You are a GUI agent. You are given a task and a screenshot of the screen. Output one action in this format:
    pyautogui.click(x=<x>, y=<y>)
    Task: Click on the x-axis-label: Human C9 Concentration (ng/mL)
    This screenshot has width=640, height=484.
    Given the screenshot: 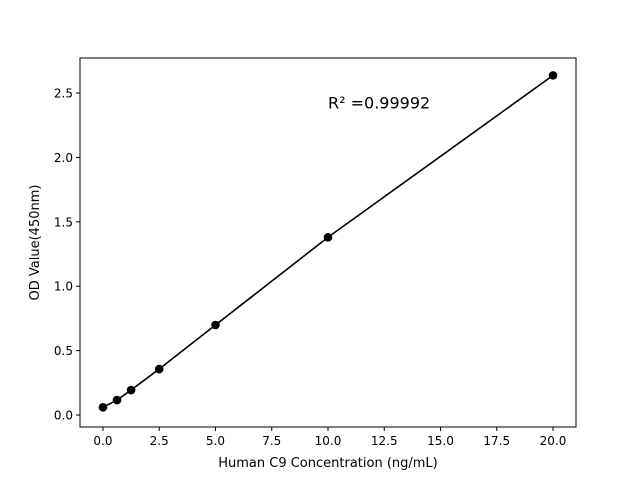 What is the action you would take?
    pyautogui.click(x=328, y=463)
    